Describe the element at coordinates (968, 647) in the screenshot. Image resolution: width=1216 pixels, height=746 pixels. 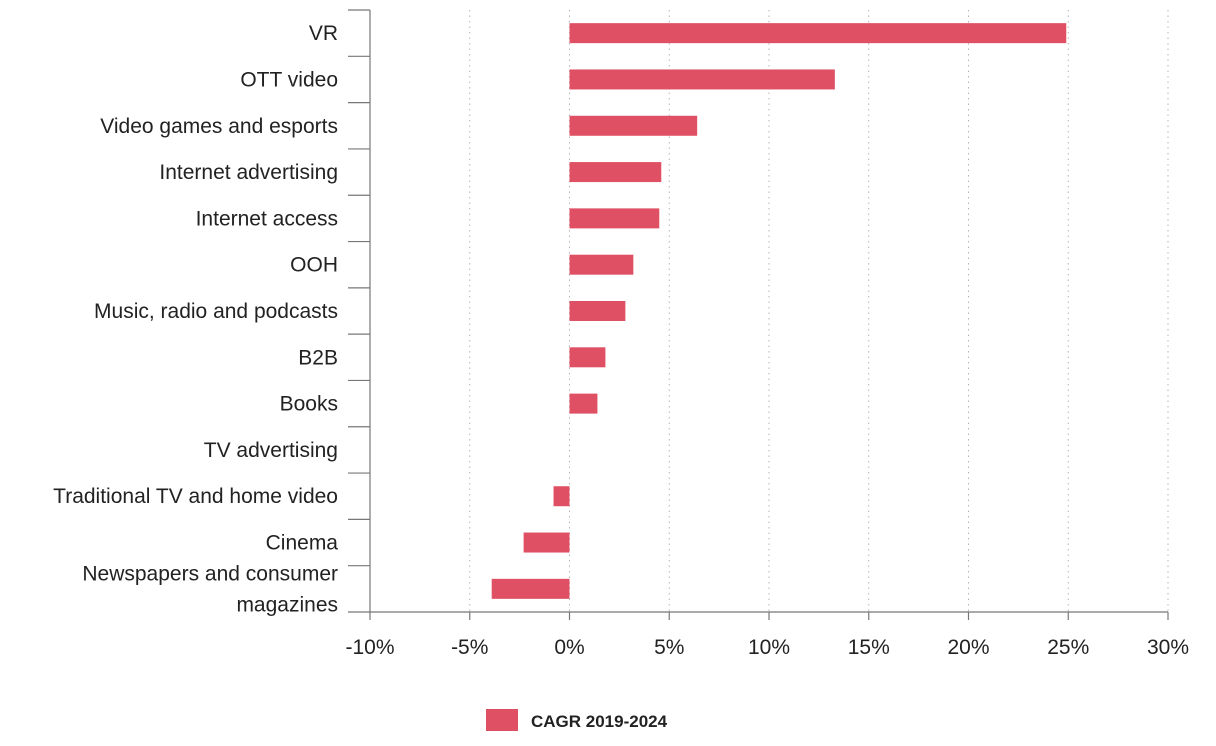
I see `x-tick-label: 20%` at that location.